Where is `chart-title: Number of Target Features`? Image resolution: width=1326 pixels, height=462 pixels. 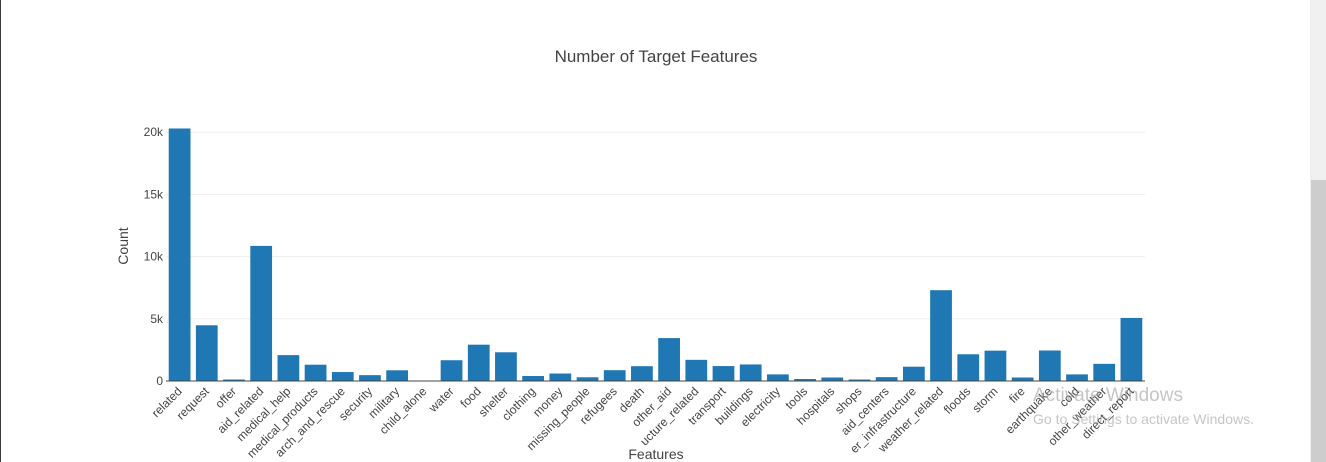 chart-title: Number of Target Features is located at coordinates (656, 56).